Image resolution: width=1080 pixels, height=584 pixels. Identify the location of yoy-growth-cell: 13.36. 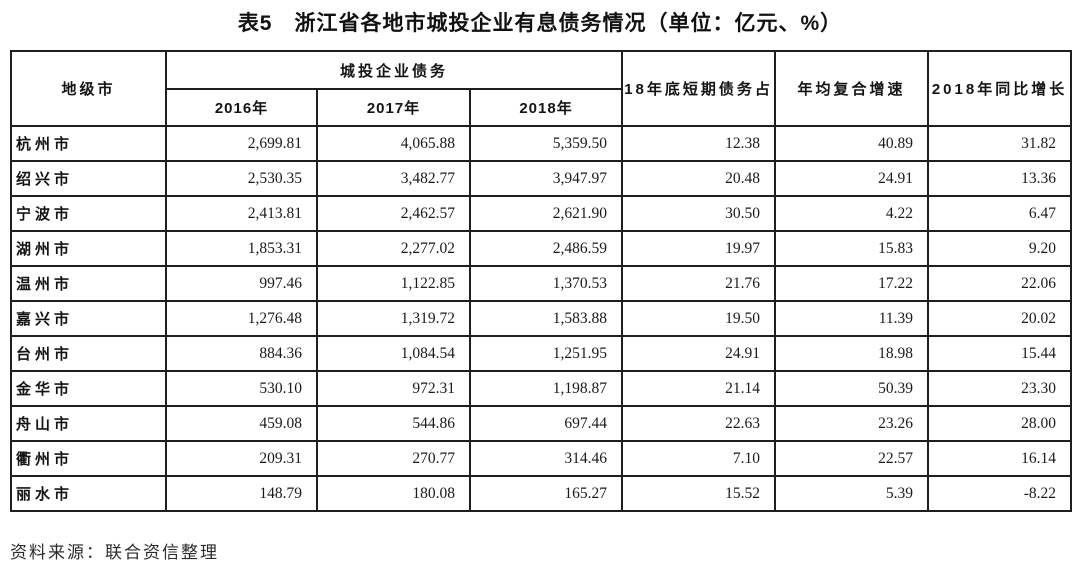
(1000, 178).